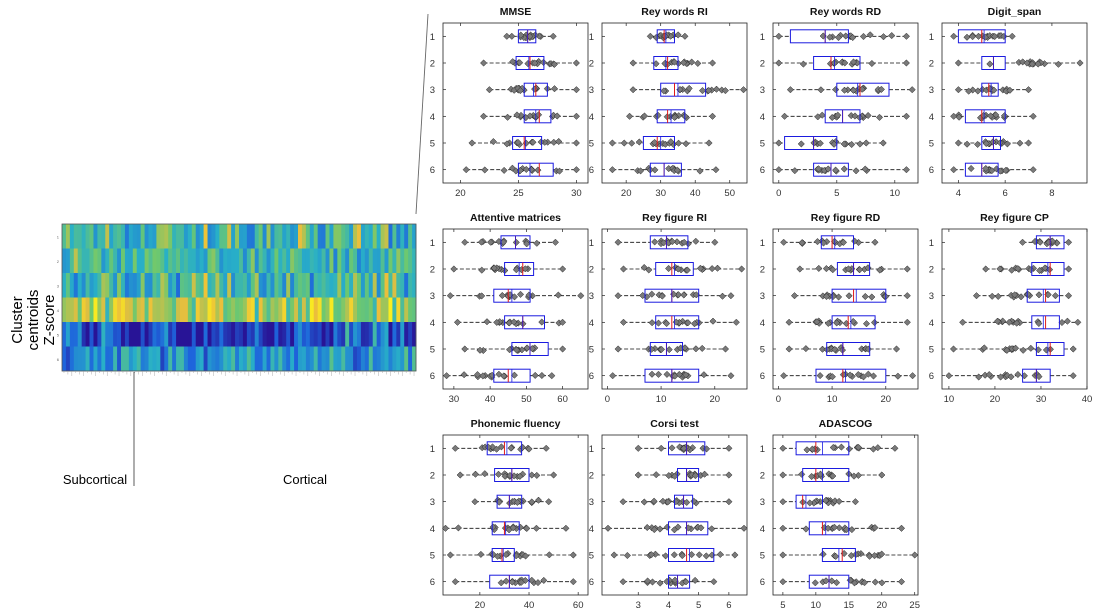 The width and height of the screenshot is (1093, 615). Describe the element at coordinates (931, 117) in the screenshot. I see `y-tick-label: 4` at that location.